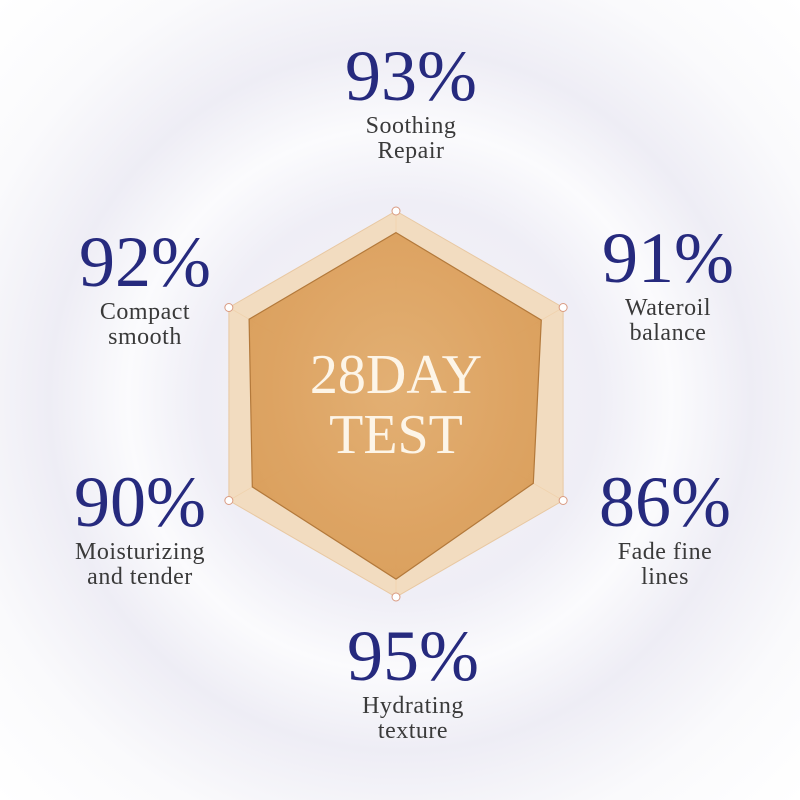  I want to click on value-label: 92%, so click(145, 262).